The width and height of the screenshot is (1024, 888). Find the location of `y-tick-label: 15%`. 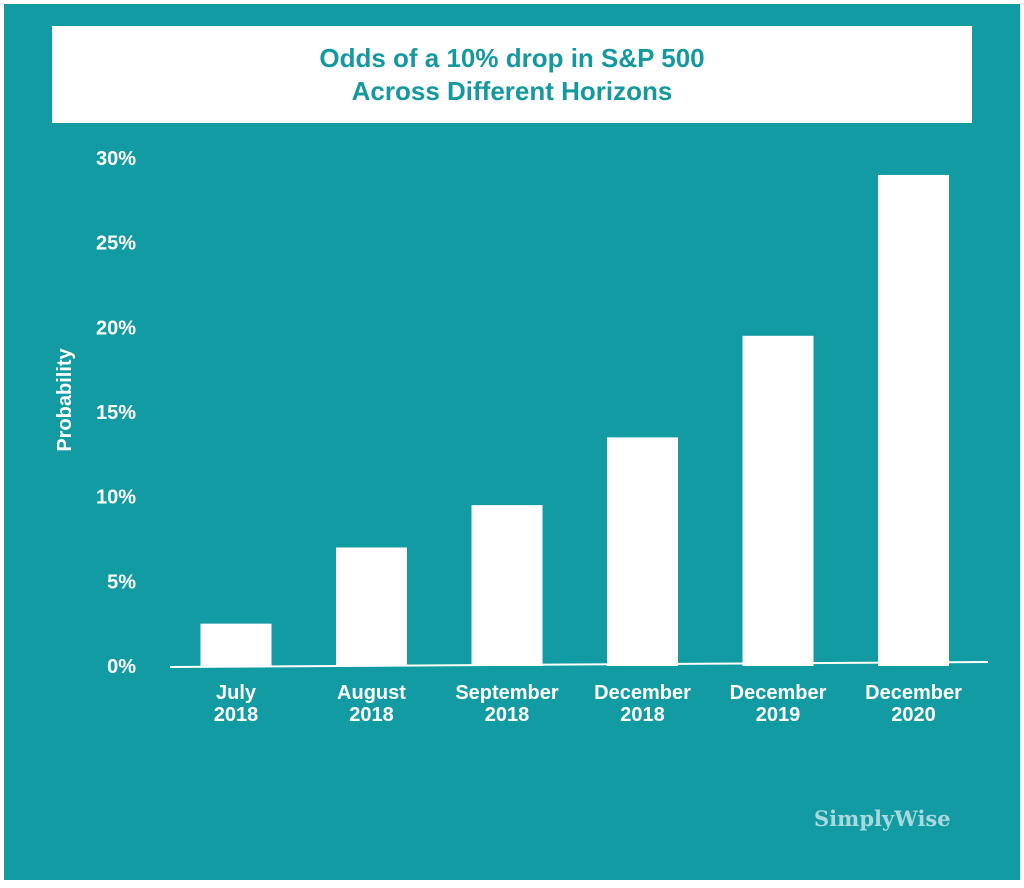

y-tick-label: 15% is located at coordinates (116, 413).